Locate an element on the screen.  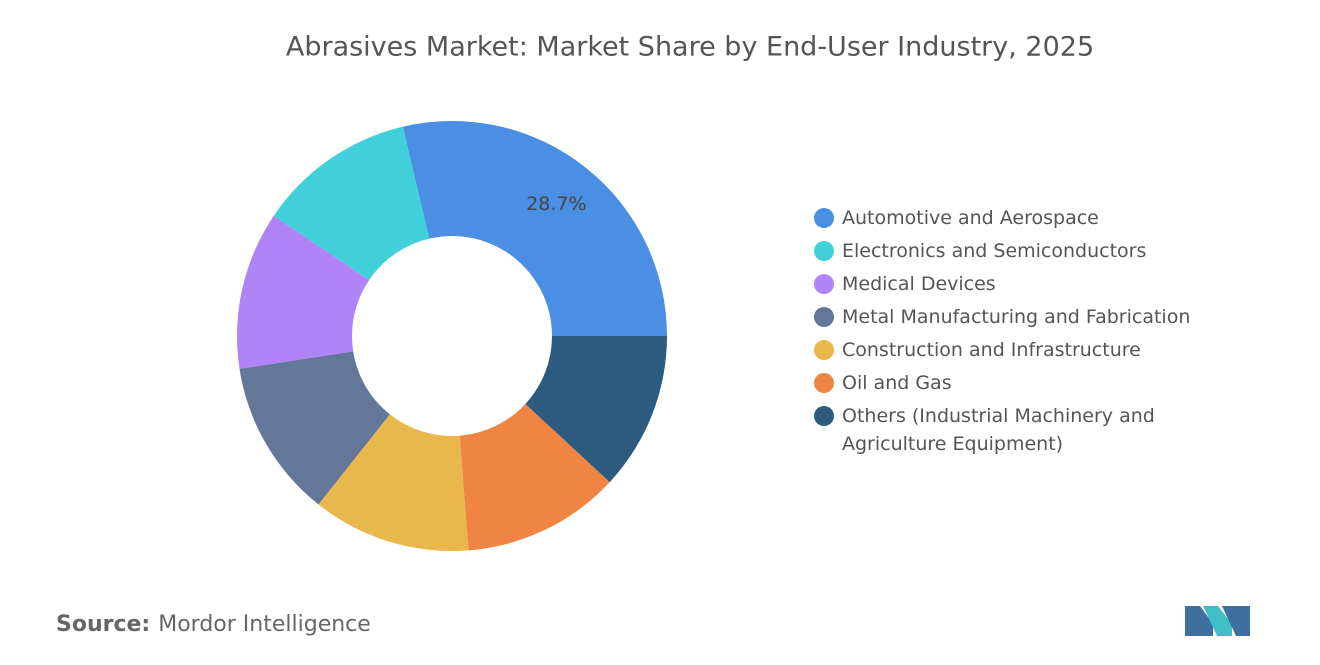
legend-item: Construction and Infrastructure is located at coordinates (1002, 350).